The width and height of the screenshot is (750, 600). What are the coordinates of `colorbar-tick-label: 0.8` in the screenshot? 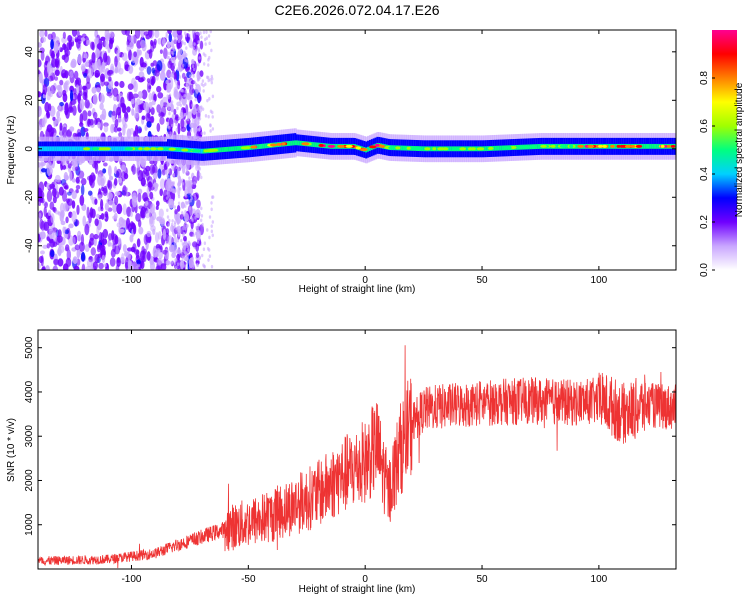 It's located at (704, 78).